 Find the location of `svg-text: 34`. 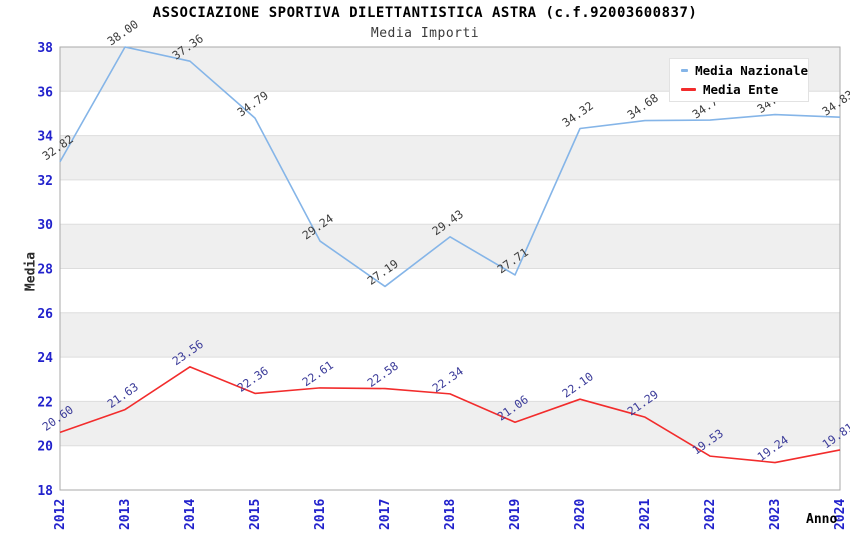

svg-text: 34 is located at coordinates (45, 137).